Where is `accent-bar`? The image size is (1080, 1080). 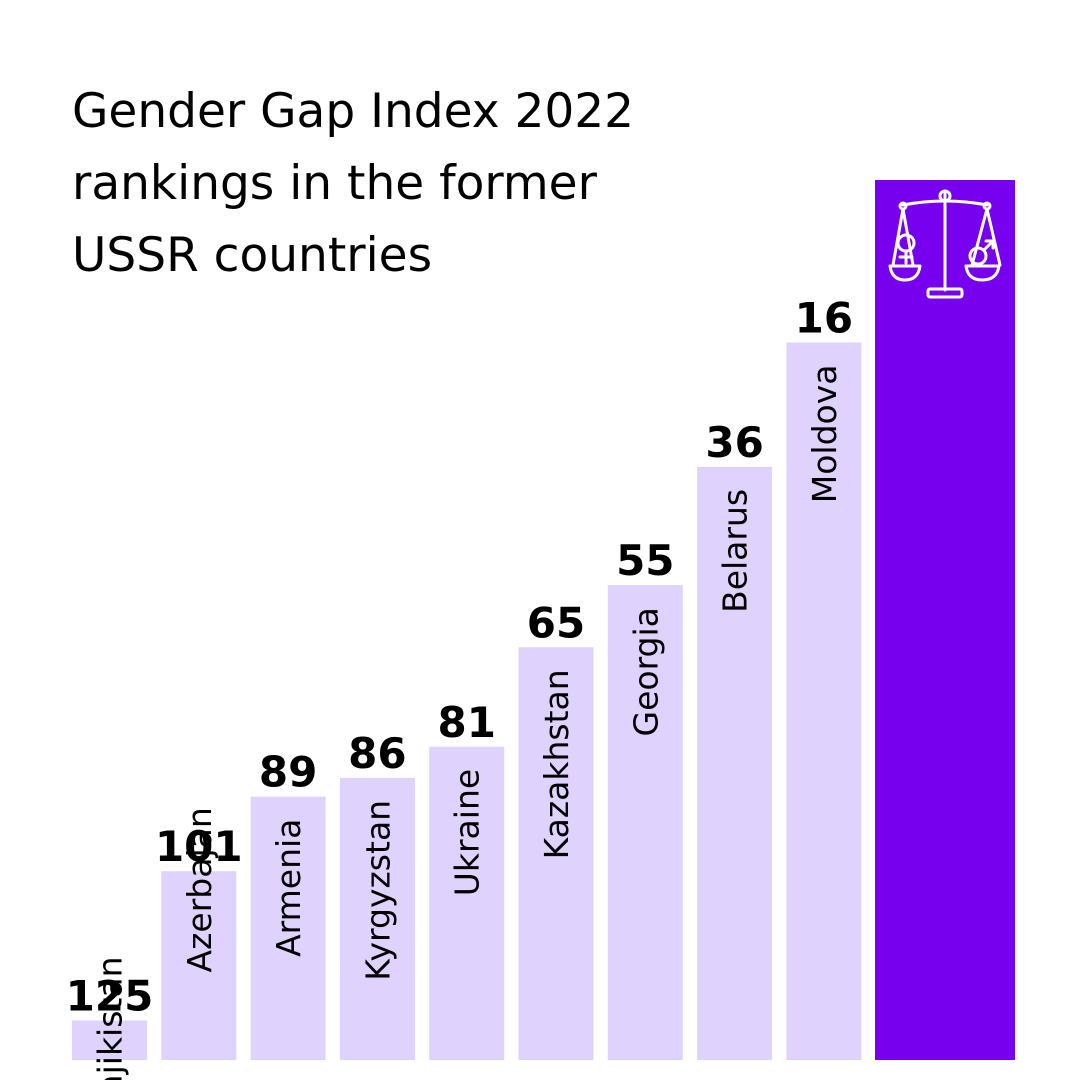 accent-bar is located at coordinates (945, 620).